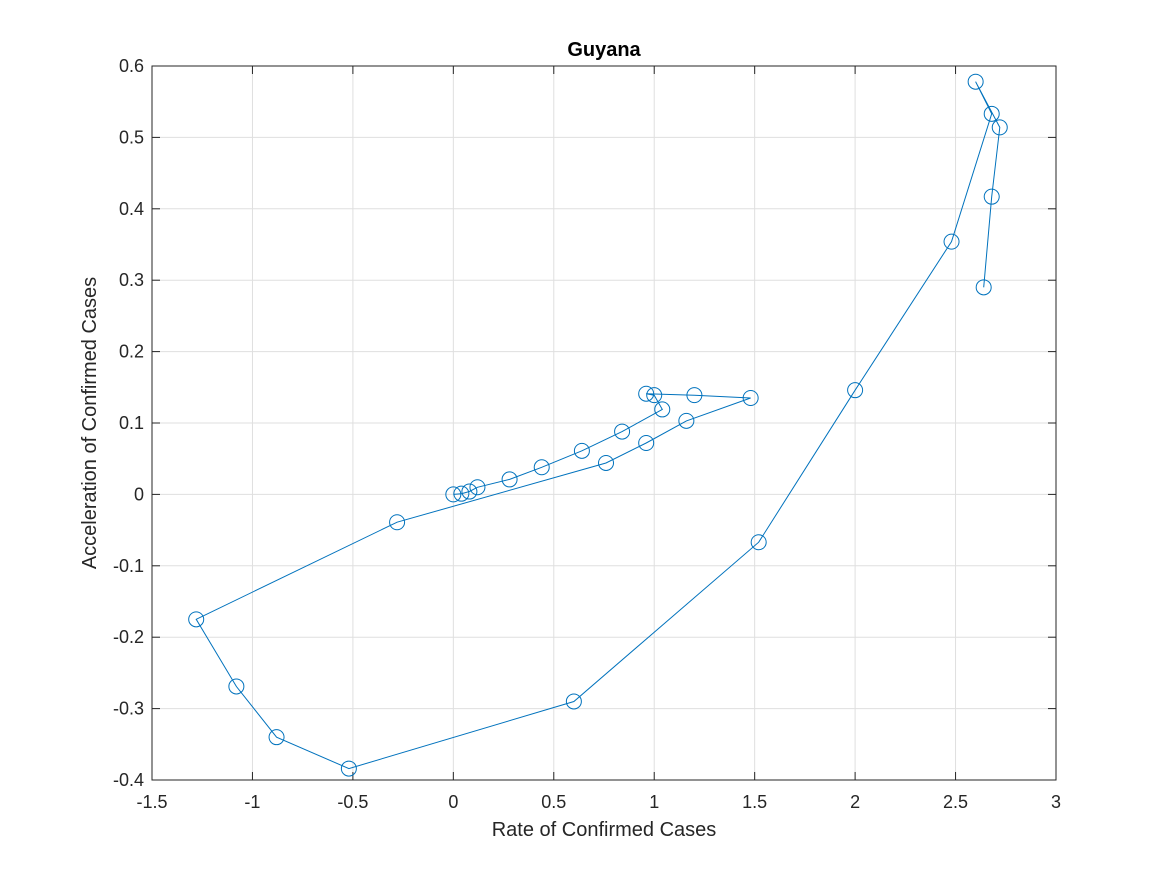  What do you see at coordinates (553, 802) in the screenshot?
I see `x-tick-label: 0.5` at bounding box center [553, 802].